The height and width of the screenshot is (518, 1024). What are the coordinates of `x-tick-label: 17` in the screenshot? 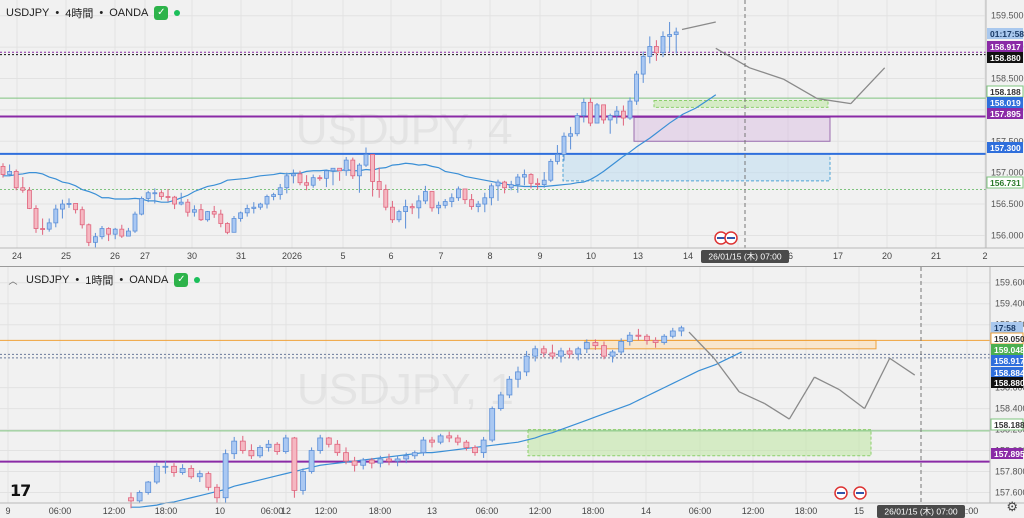 It's located at (838, 256).